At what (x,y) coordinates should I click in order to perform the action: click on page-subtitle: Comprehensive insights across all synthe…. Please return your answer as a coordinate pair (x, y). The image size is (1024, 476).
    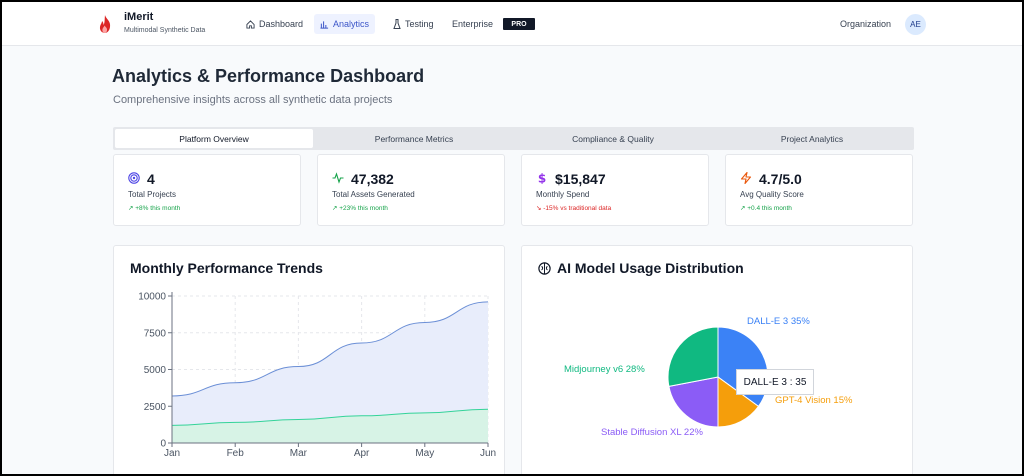
    Looking at the image, I should click on (253, 100).